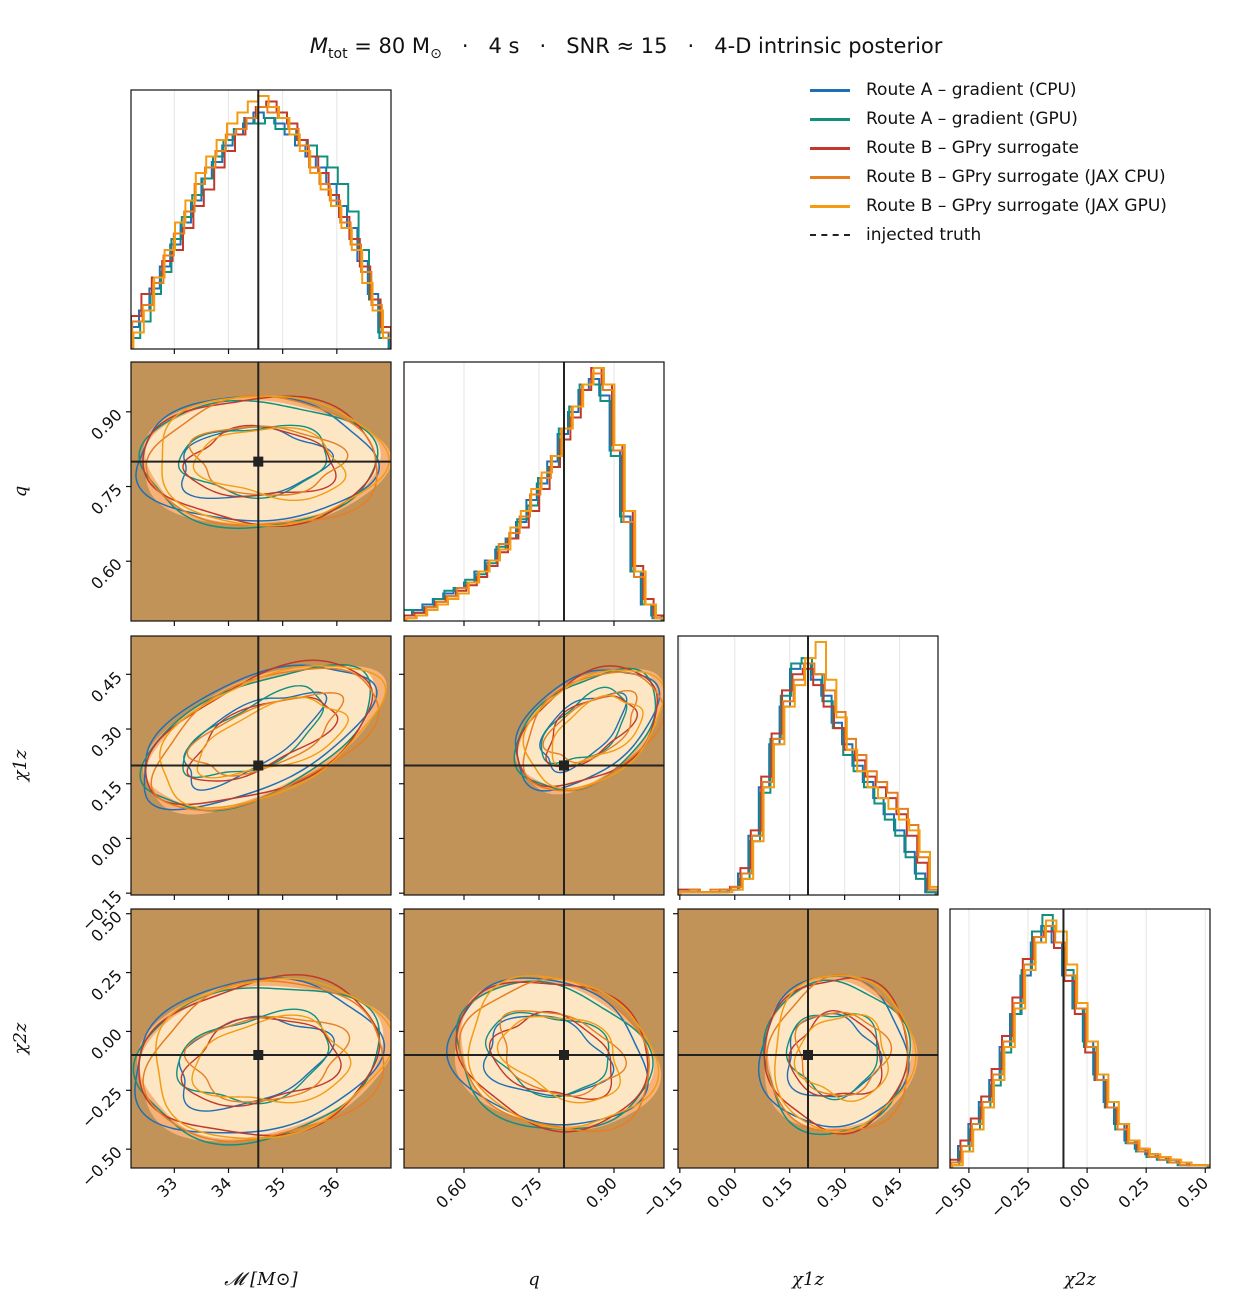  I want to click on y-tick-label: 0.75, so click(106, 499).